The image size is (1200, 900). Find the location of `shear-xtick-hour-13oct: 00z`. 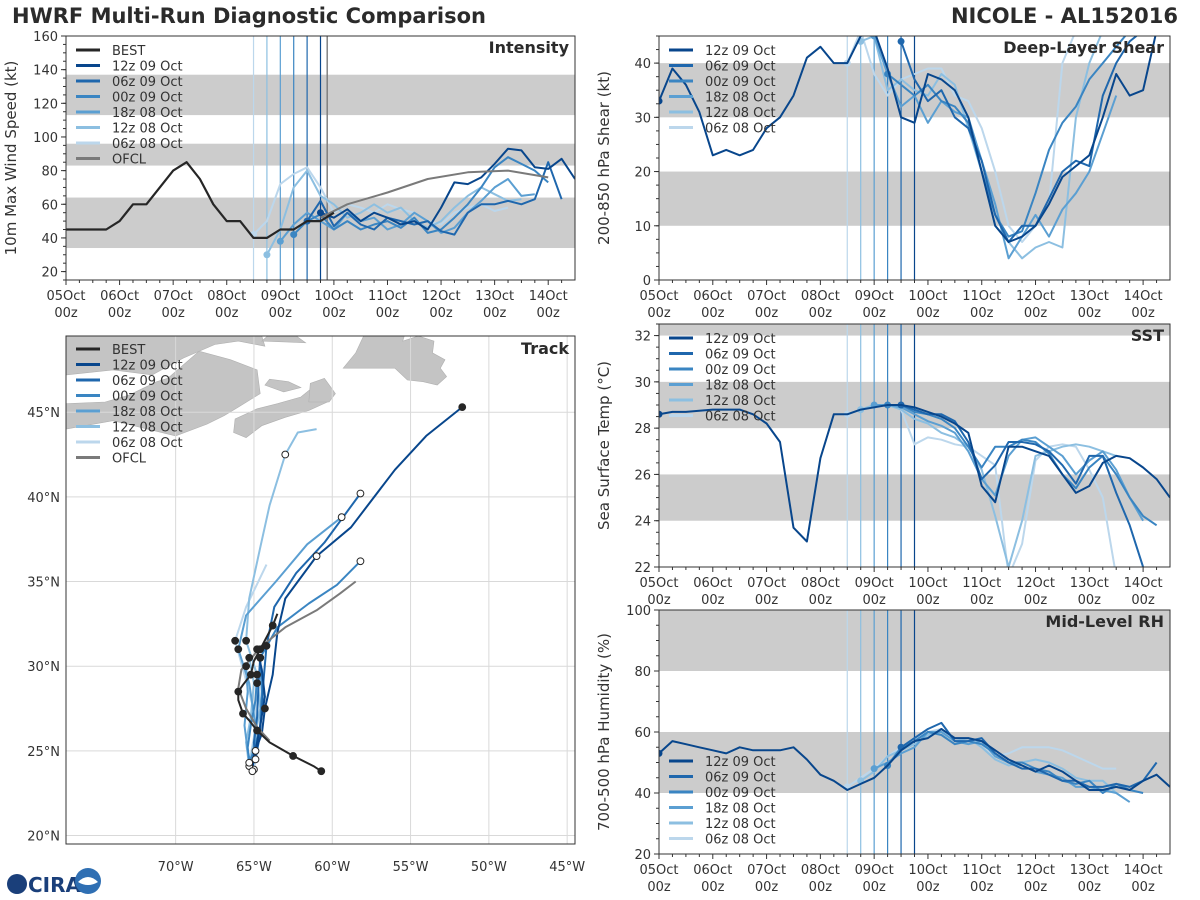

shear-xtick-hour-13oct: 00z is located at coordinates (1090, 313).